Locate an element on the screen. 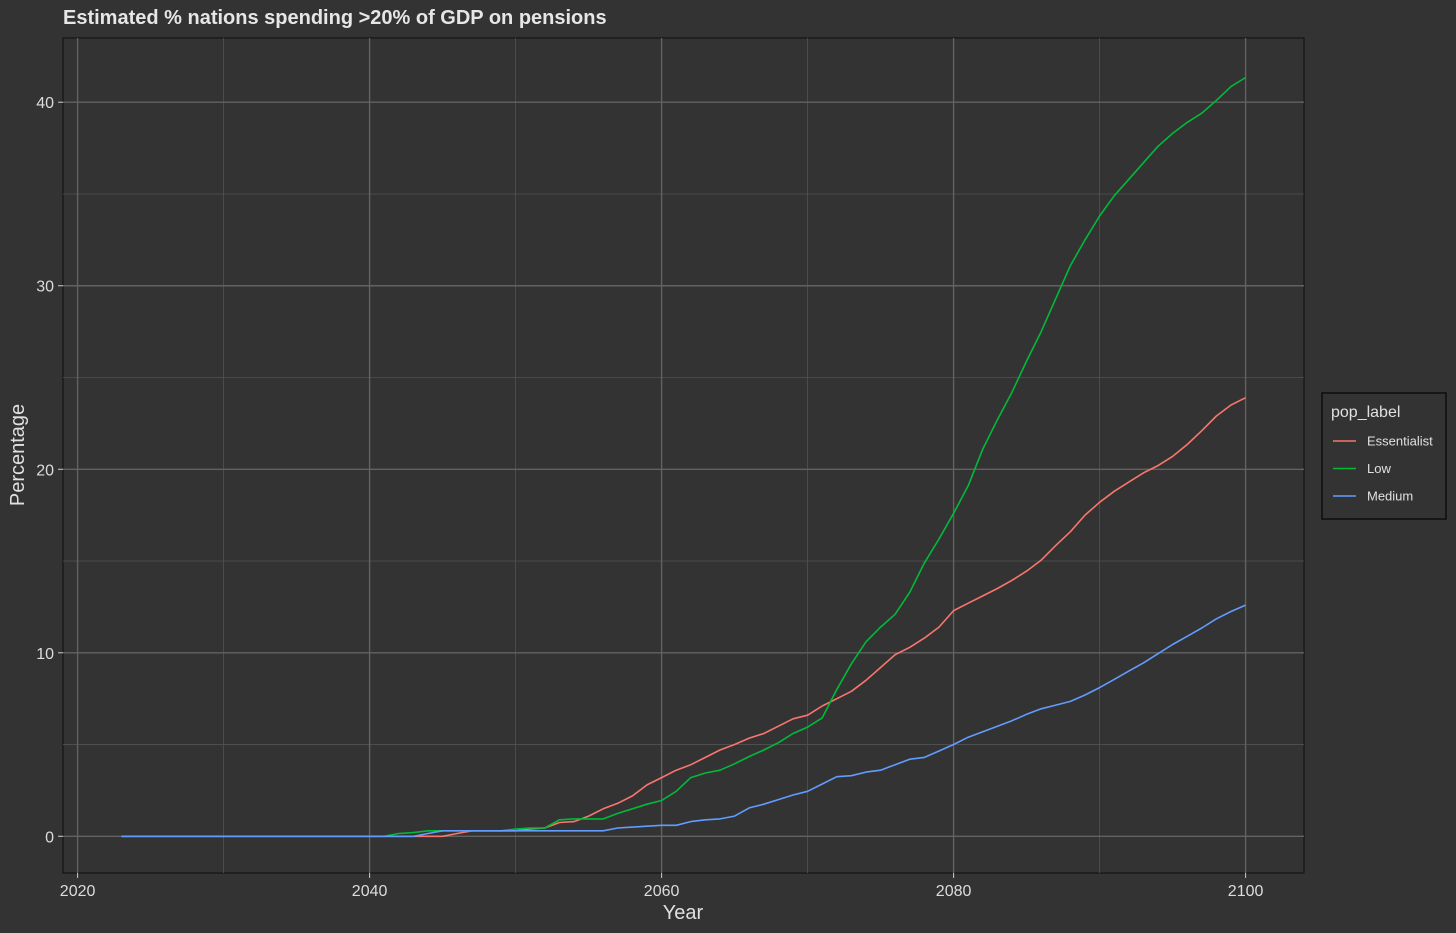 Image resolution: width=1456 pixels, height=933 pixels. x-axis-title: Year is located at coordinates (683, 913).